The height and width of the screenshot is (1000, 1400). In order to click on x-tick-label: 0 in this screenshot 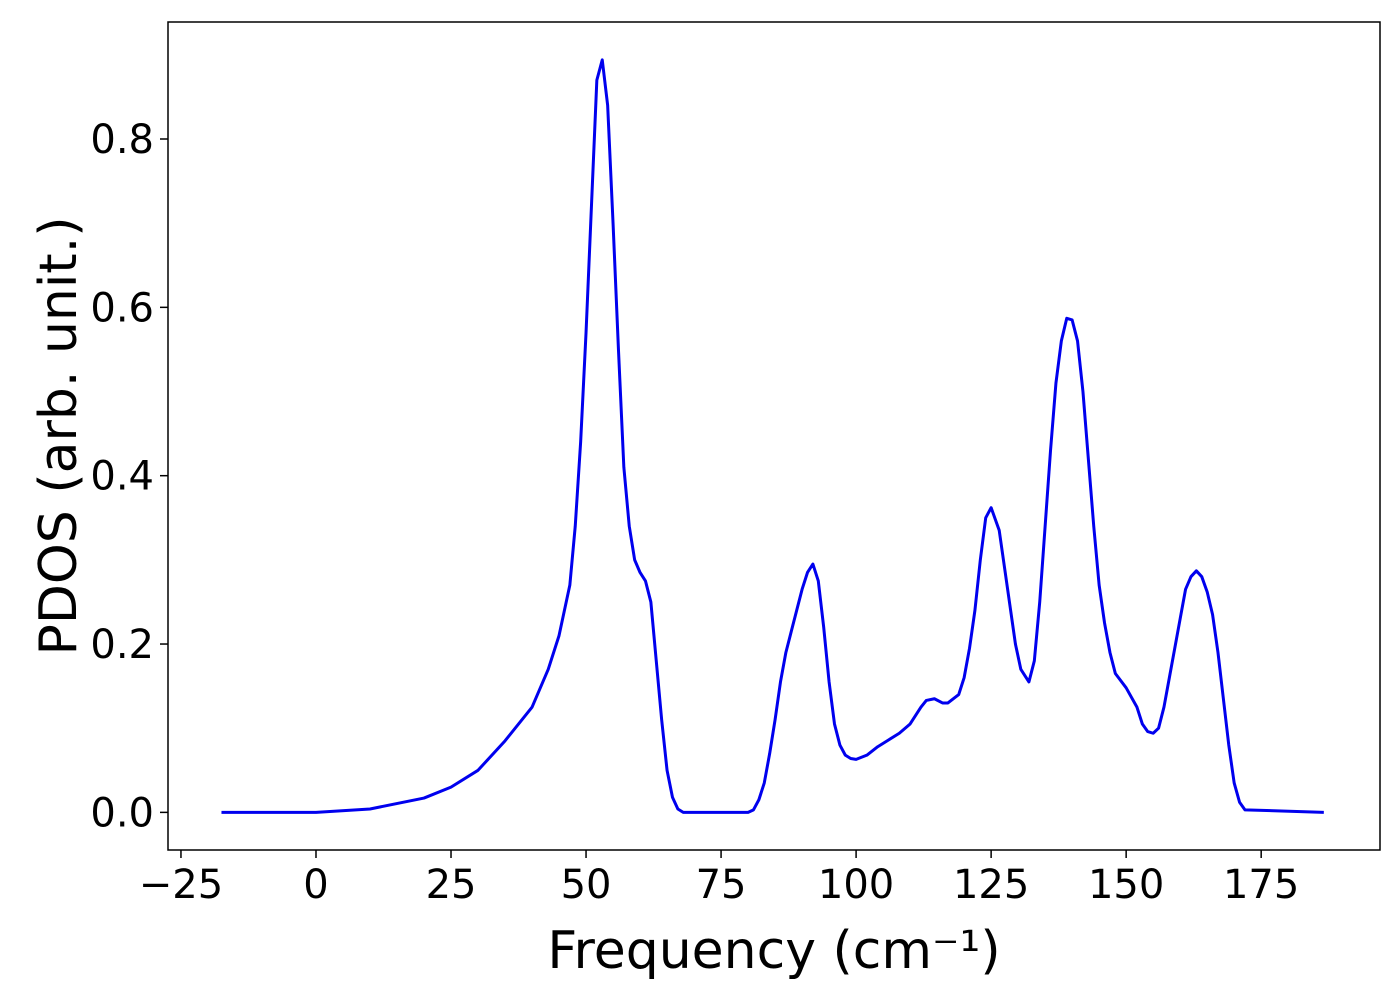, I will do `click(315, 885)`.